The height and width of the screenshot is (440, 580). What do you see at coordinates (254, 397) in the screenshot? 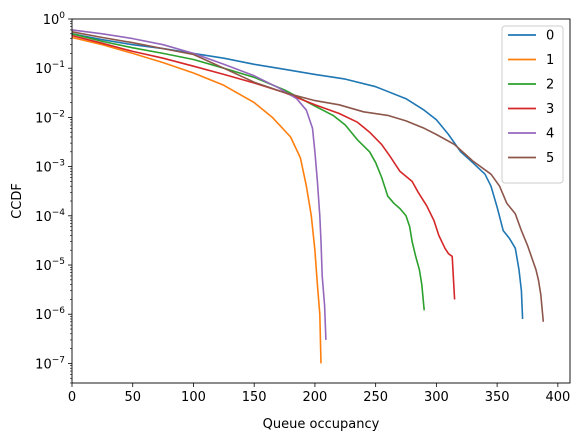
I see `x-tick-label: 150` at bounding box center [254, 397].